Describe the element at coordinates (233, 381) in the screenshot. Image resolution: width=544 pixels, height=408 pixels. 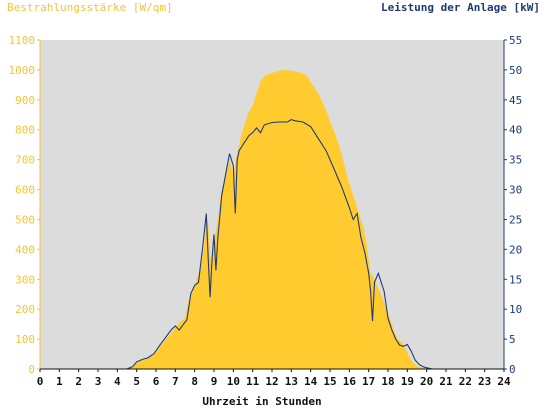
I see `x-tick-label: 10` at that location.